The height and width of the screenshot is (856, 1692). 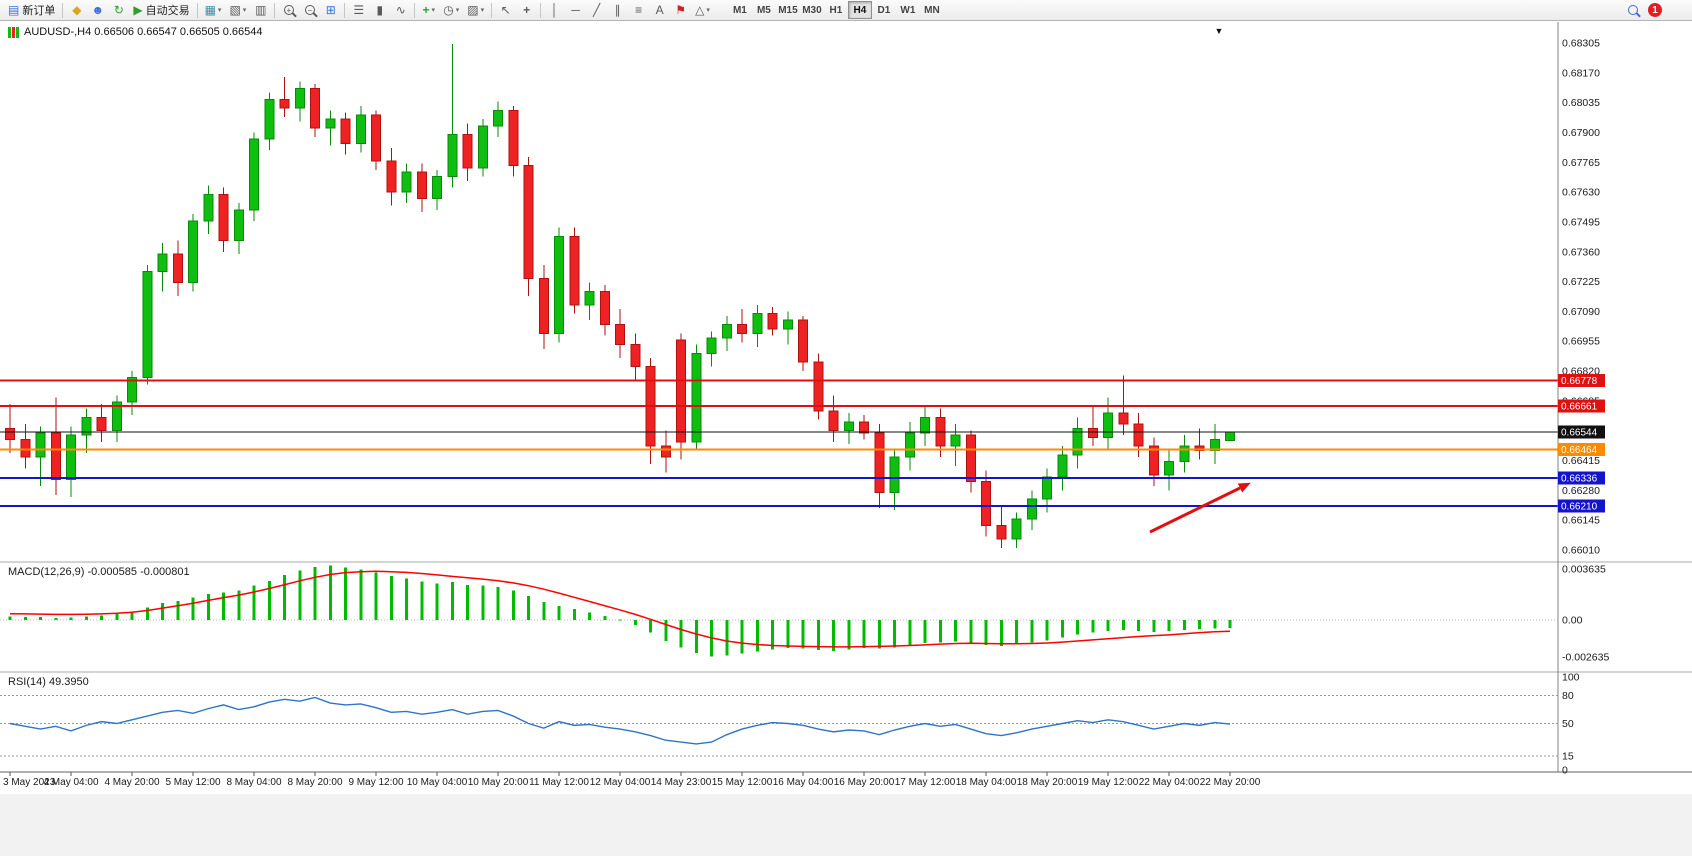 What do you see at coordinates (13, 32) in the screenshot?
I see `chart-symbol-icon` at bounding box center [13, 32].